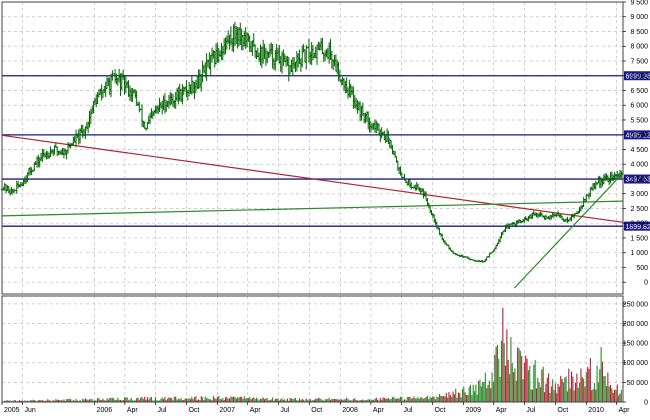  Describe the element at coordinates (639, 165) in the screenshot. I see `y-tick-label: 4 000` at that location.